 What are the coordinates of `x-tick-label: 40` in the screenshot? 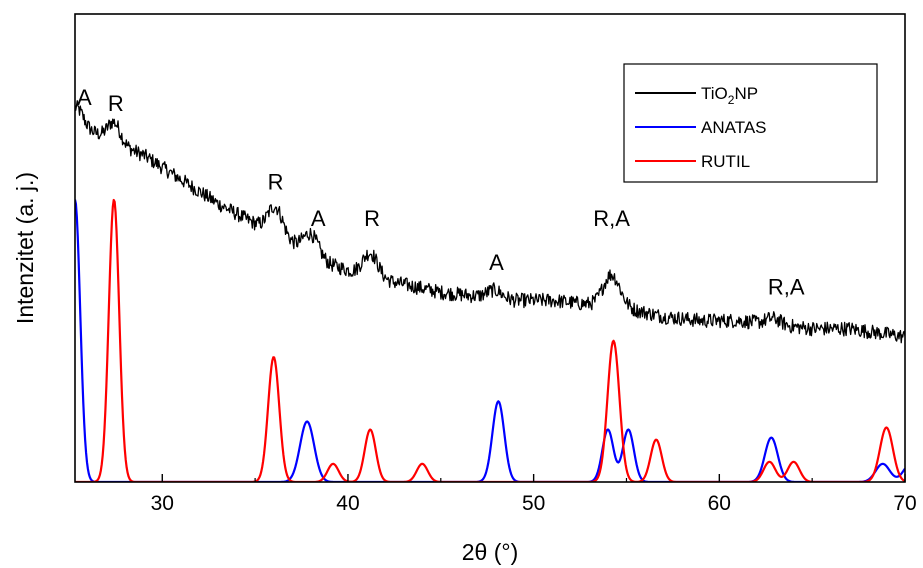 It's located at (347, 503).